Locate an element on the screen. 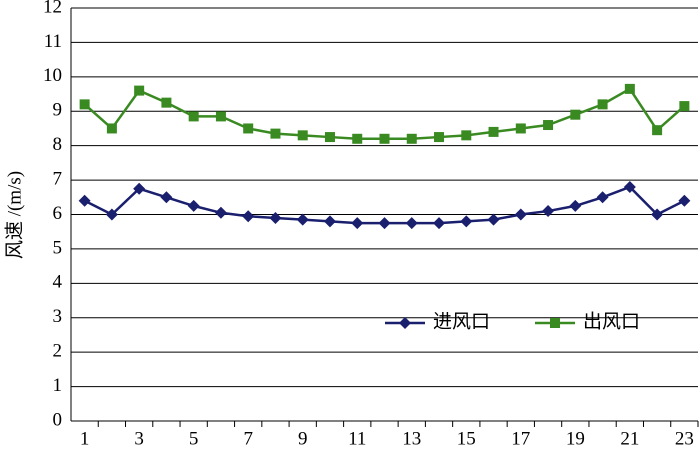 The width and height of the screenshot is (700, 449). y-tick-label: 3 is located at coordinates (58, 316).